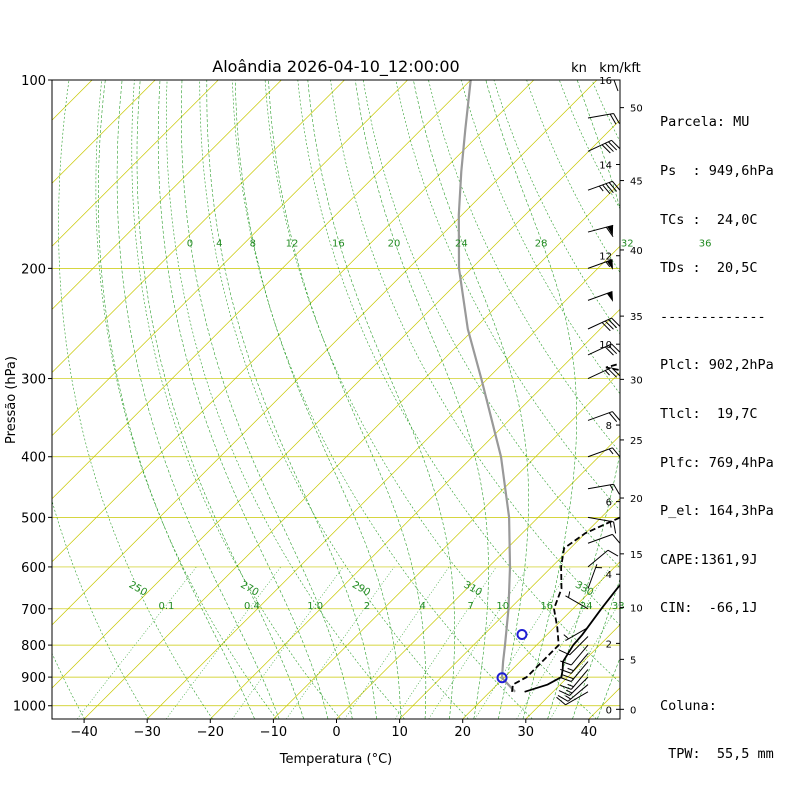 This screenshot has width=800, height=800. Describe the element at coordinates (399, 732) in the screenshot. I see `x-tick-label: 10` at that location.